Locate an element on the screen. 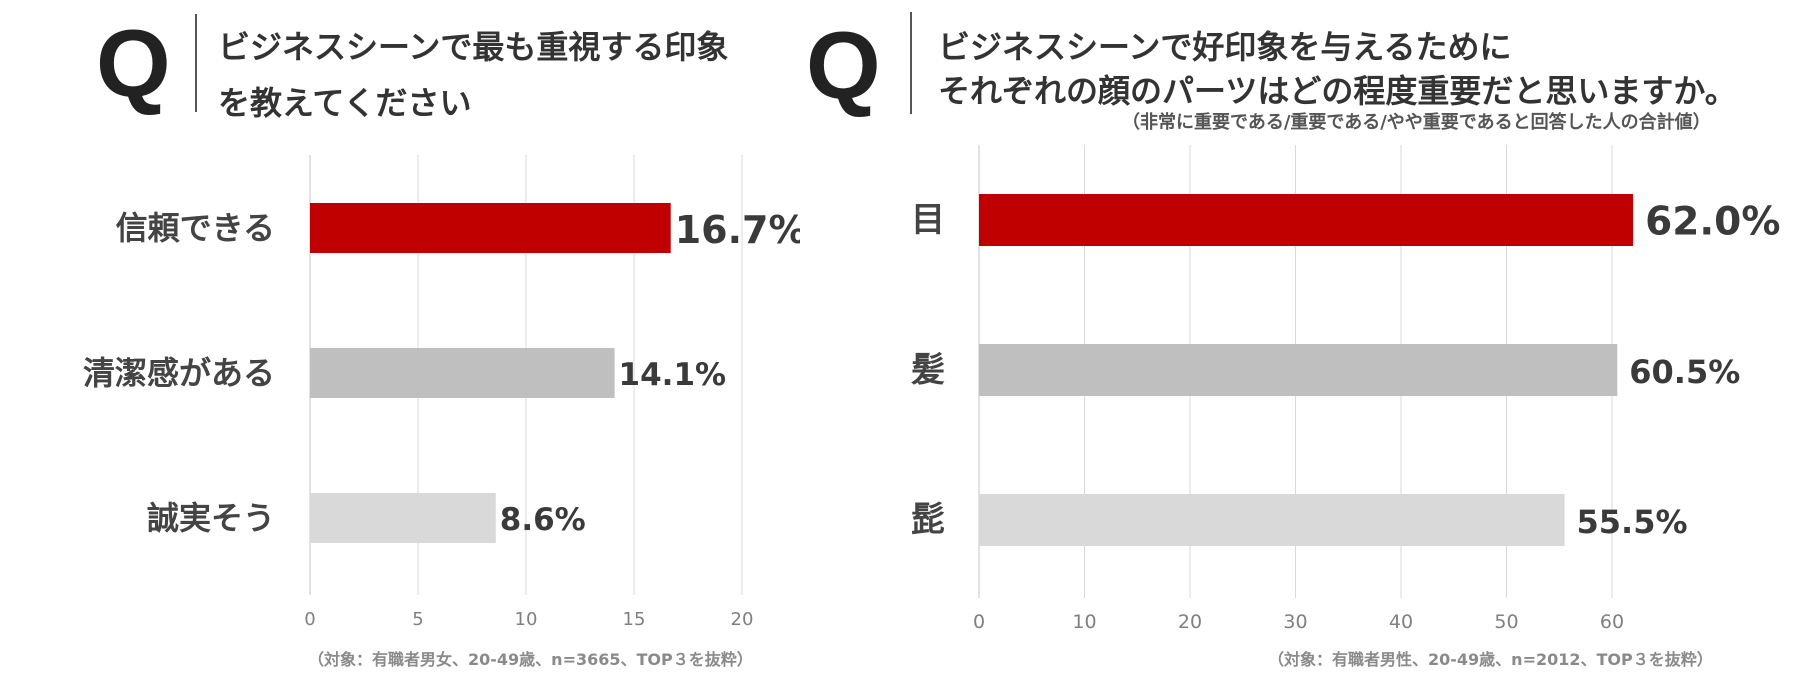 The width and height of the screenshot is (1800, 680). category-label: 信頼できる is located at coordinates (195, 228).